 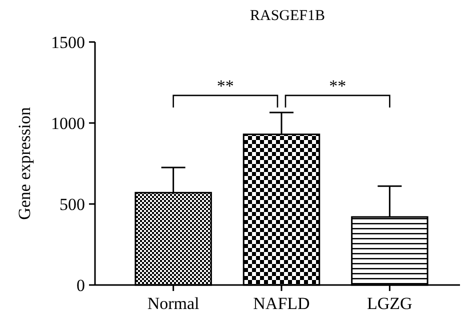 What do you see at coordinates (288, 16) in the screenshot?
I see `chart-title: RASGEF1B` at bounding box center [288, 16].